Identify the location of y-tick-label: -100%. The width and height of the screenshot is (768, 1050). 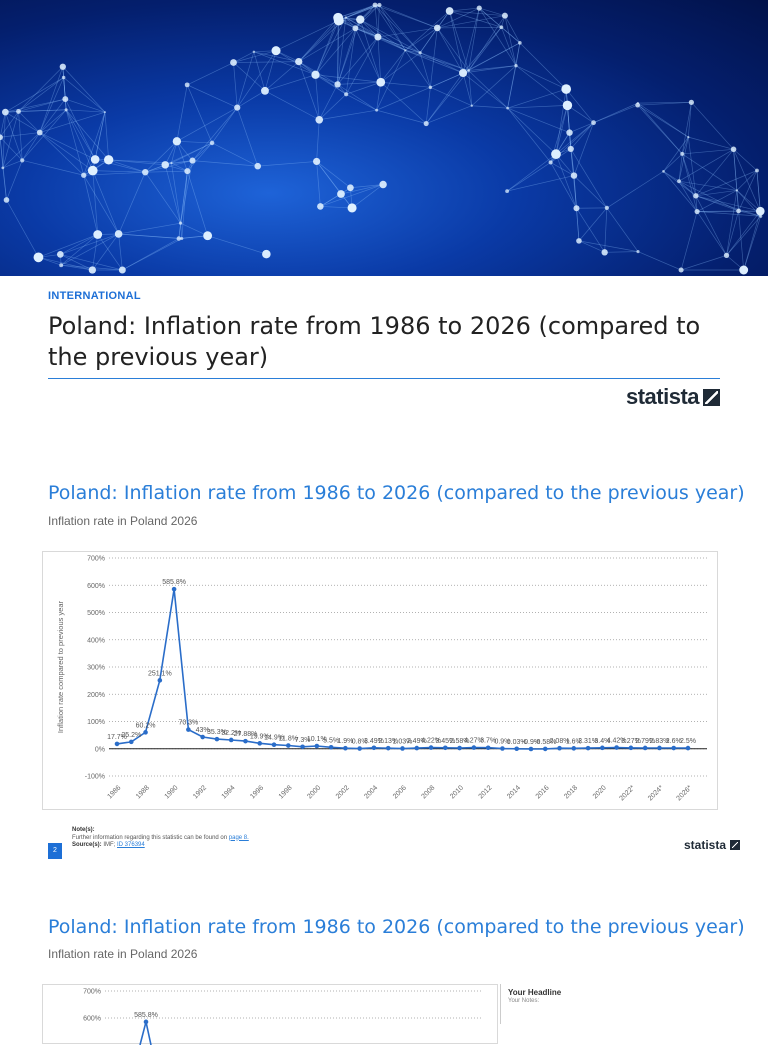
(95, 777).